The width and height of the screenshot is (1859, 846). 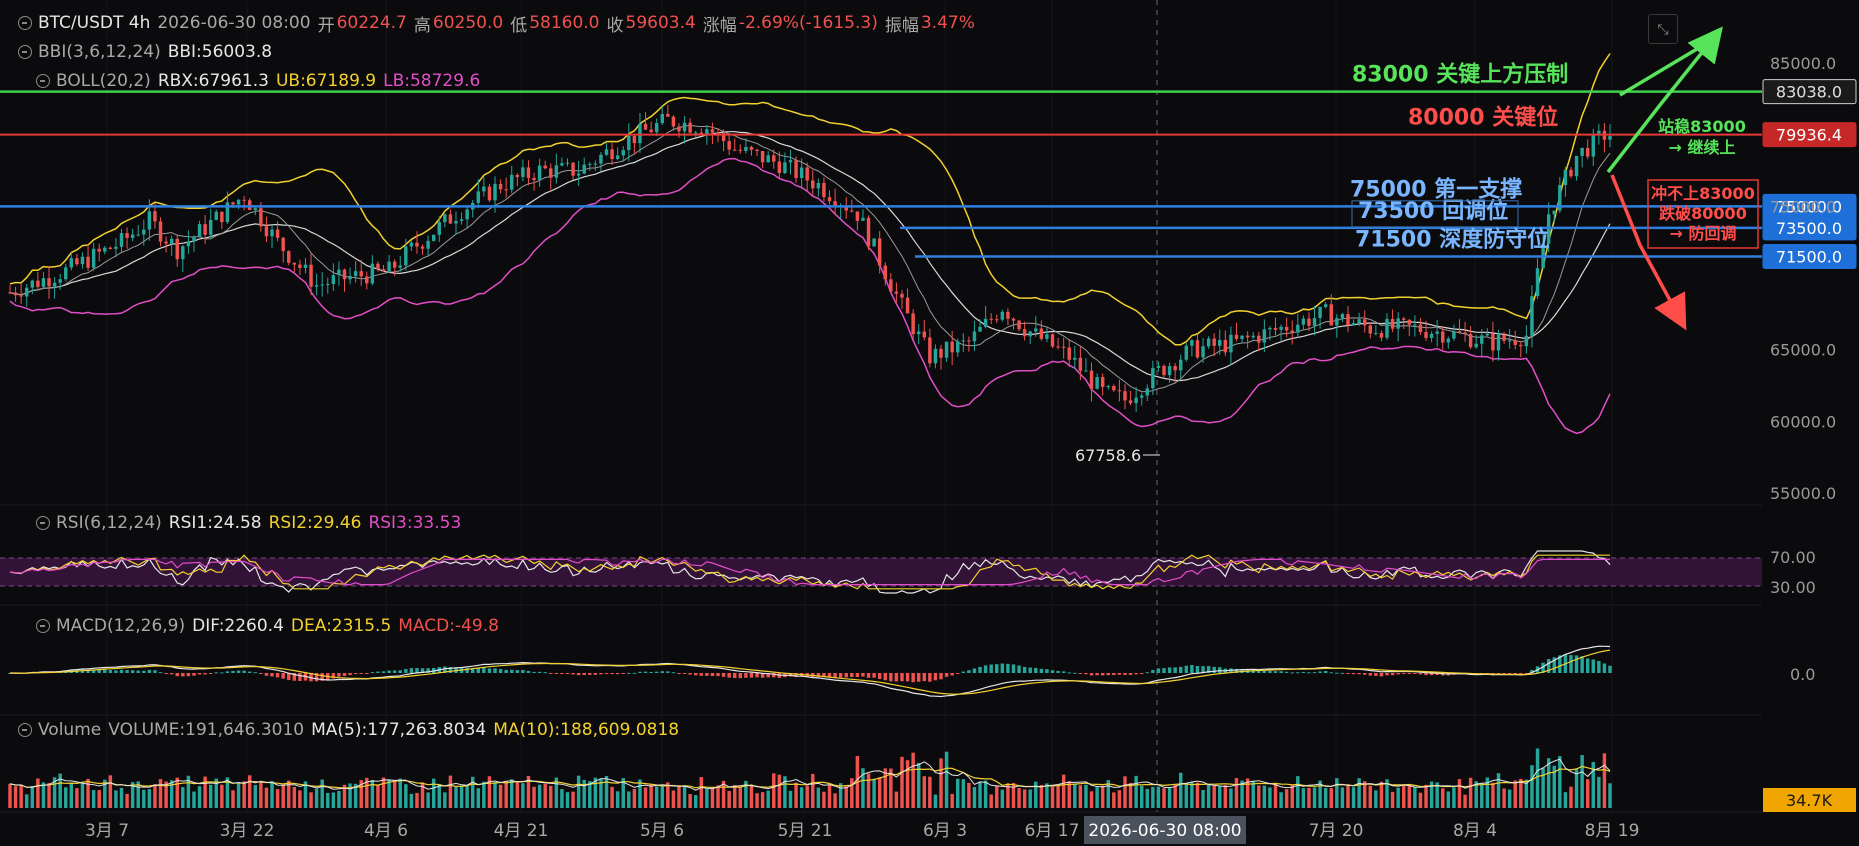 I want to click on volume-name: Volume, so click(x=70, y=730).